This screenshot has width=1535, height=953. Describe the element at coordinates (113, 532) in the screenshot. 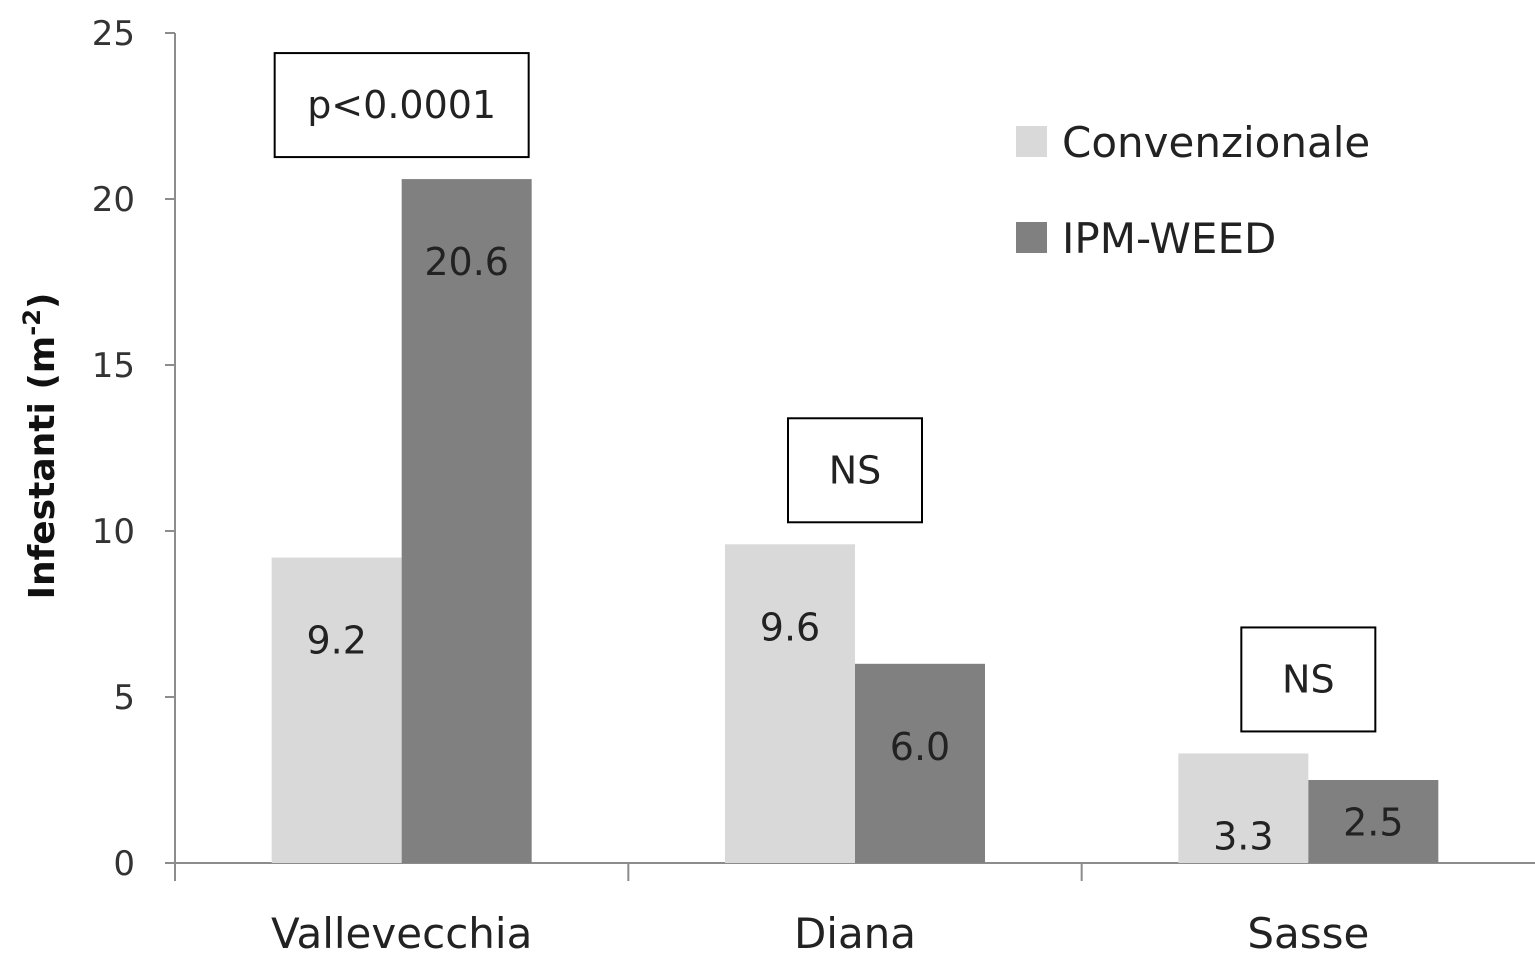

I see `y-tick-label: 10` at that location.